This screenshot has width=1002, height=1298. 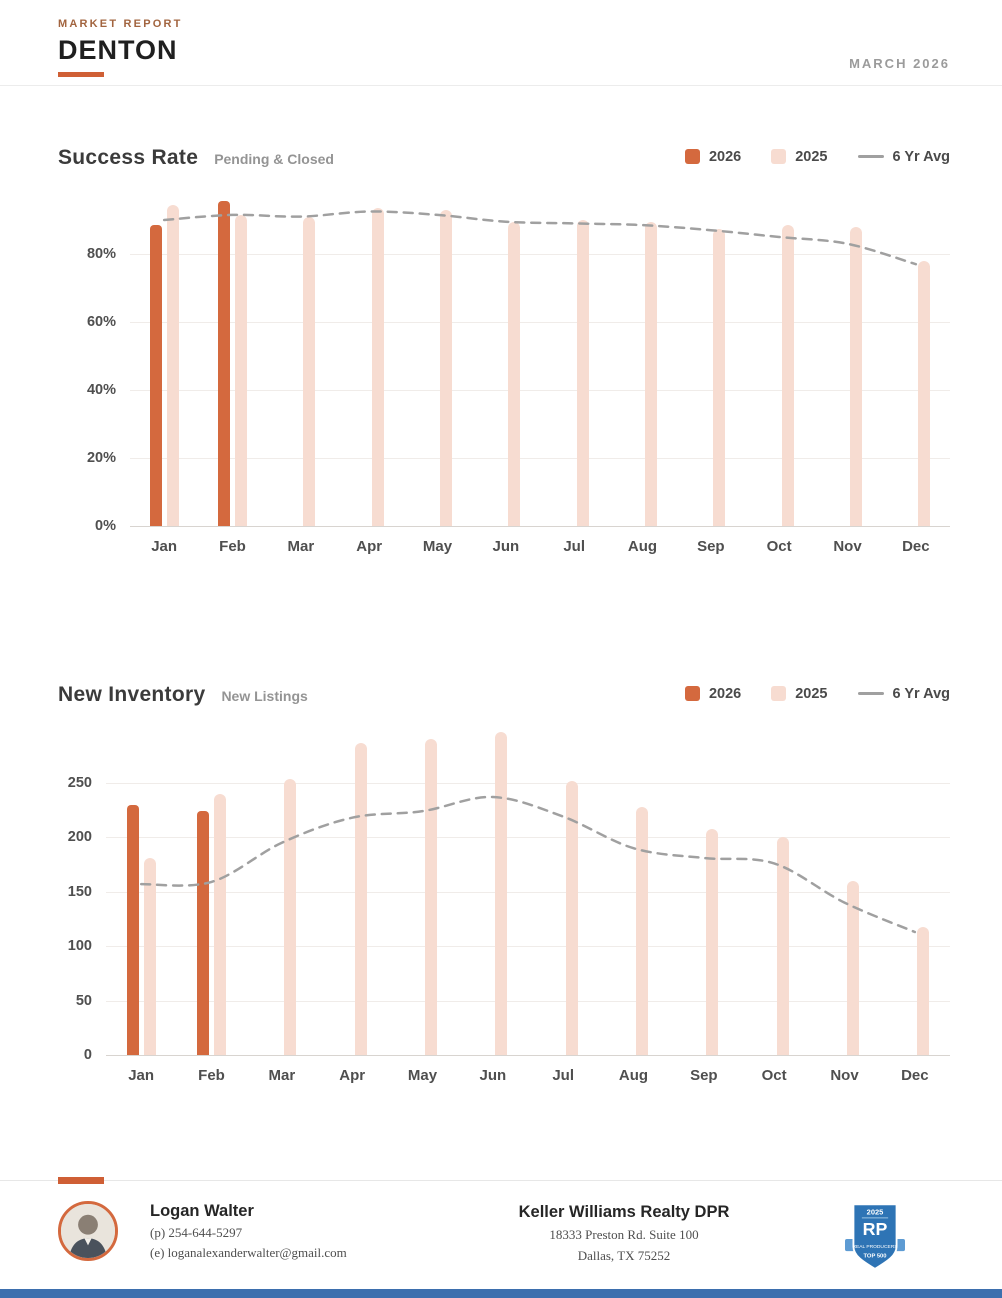 What do you see at coordinates (172, 365) in the screenshot?
I see `bar-2025-jan` at bounding box center [172, 365].